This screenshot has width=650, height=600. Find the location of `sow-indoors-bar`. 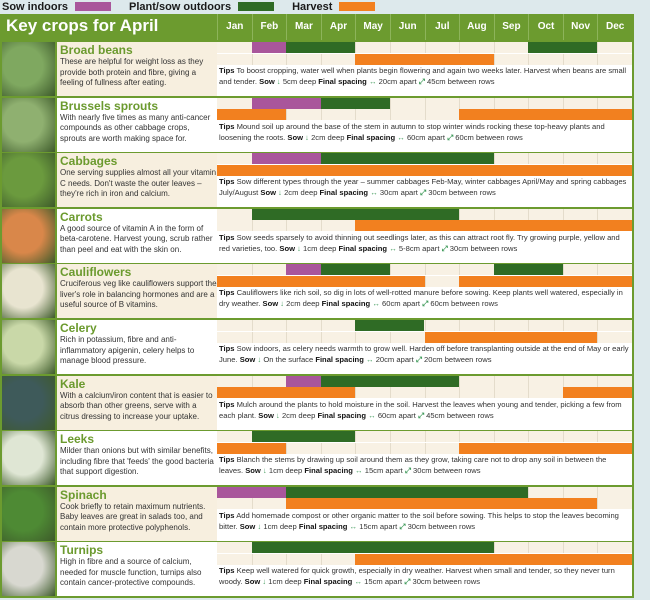

sow-indoors-bar is located at coordinates (252, 492).